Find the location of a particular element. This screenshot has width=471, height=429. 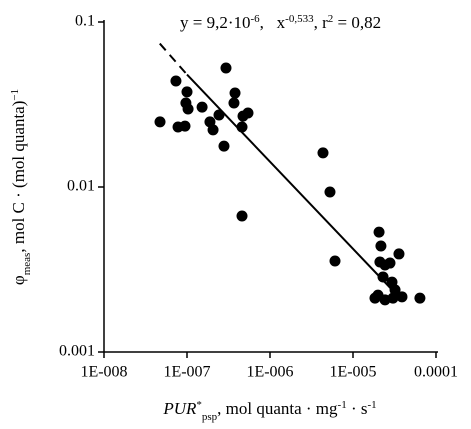

y-title-sub: meas is located at coordinates (27, 264).